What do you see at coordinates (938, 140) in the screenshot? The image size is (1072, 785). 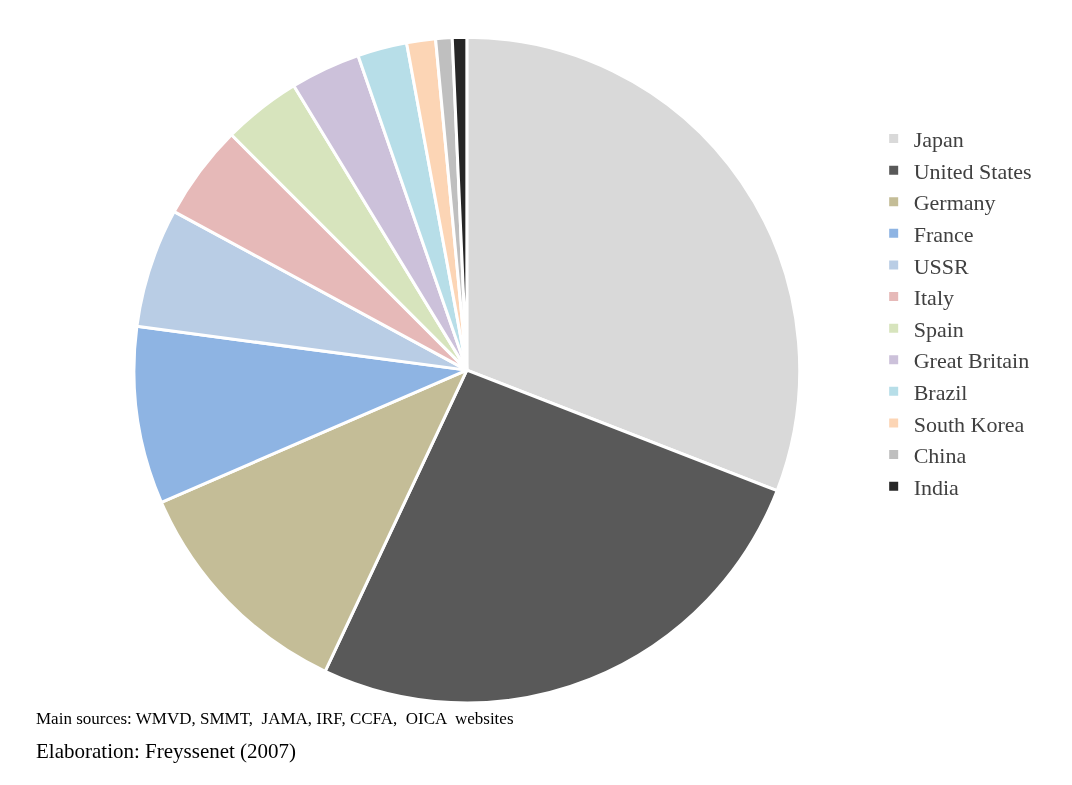 I see `legend-label: Japan` at bounding box center [938, 140].